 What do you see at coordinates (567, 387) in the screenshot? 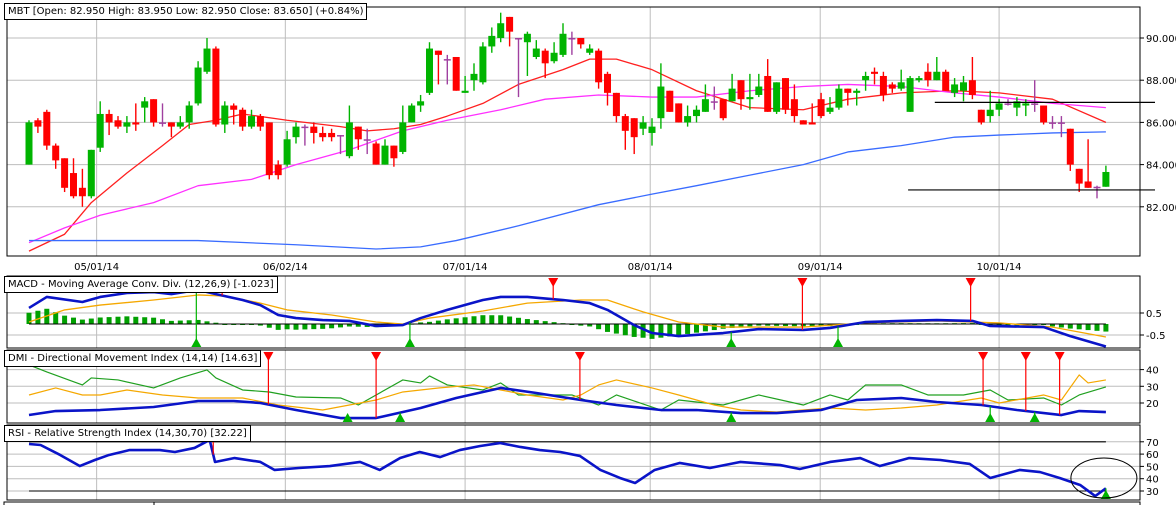
I see `plus-di-line` at bounding box center [567, 387].